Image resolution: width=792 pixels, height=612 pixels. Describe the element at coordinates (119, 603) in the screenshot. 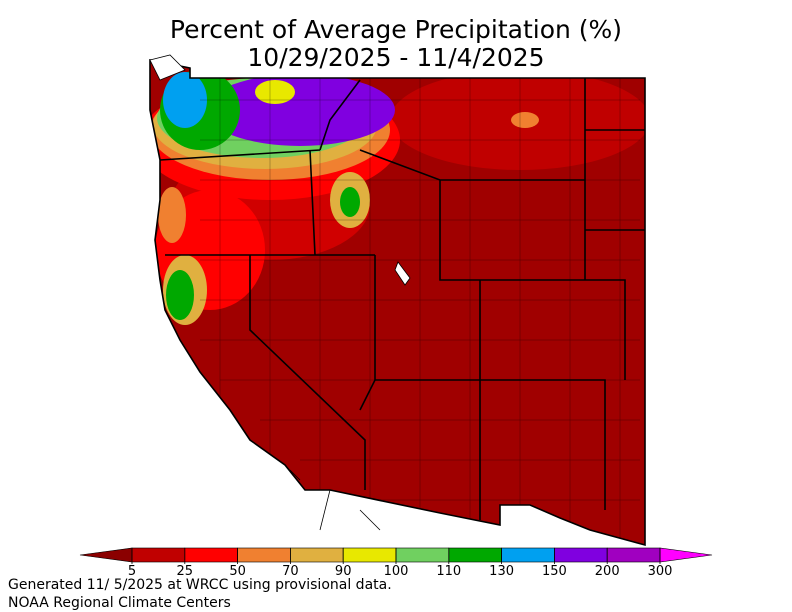

I see `footer-line: NOAA Regional Climate Centers` at that location.